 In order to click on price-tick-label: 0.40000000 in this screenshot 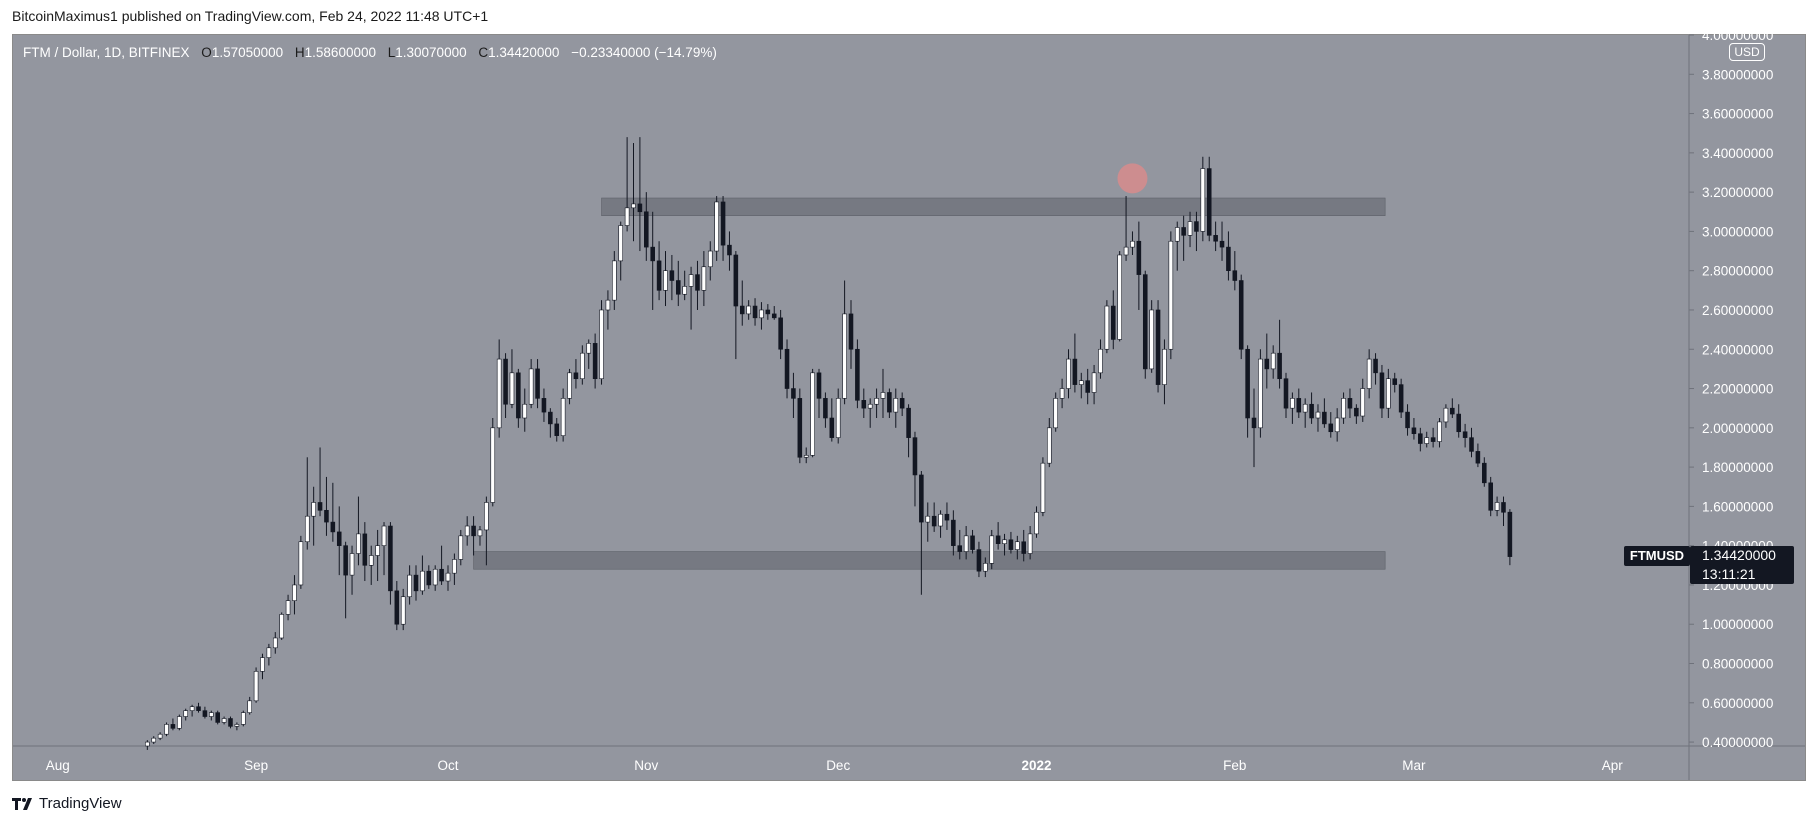, I will do `click(1737, 742)`.